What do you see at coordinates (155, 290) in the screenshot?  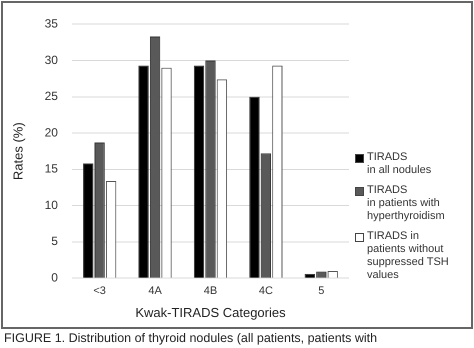 I see `x-tick-label: 4A` at bounding box center [155, 290].